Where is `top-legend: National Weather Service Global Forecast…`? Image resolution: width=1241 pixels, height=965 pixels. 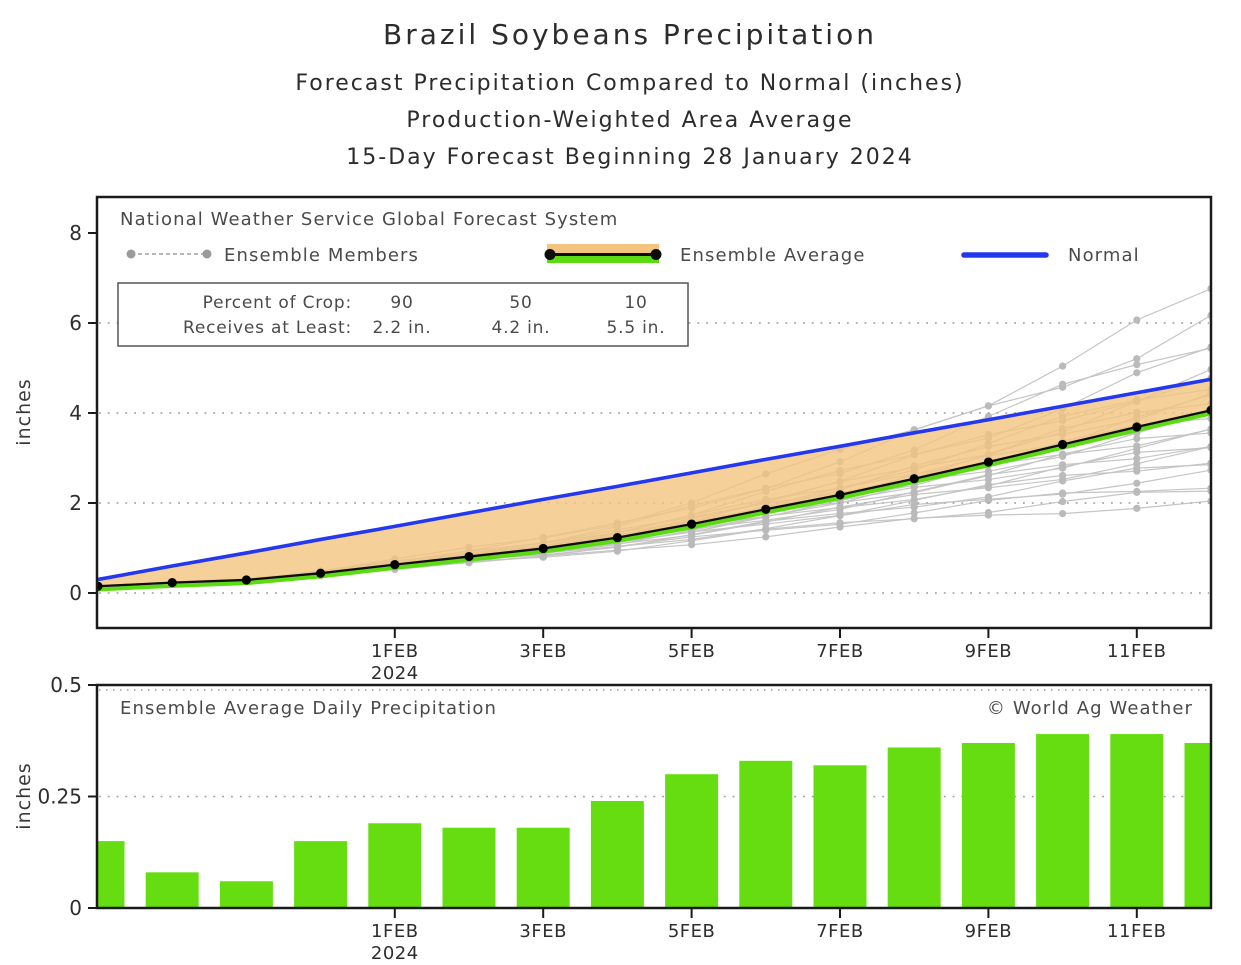 top-legend: National Weather Service Global Forecast… is located at coordinates (630, 237).